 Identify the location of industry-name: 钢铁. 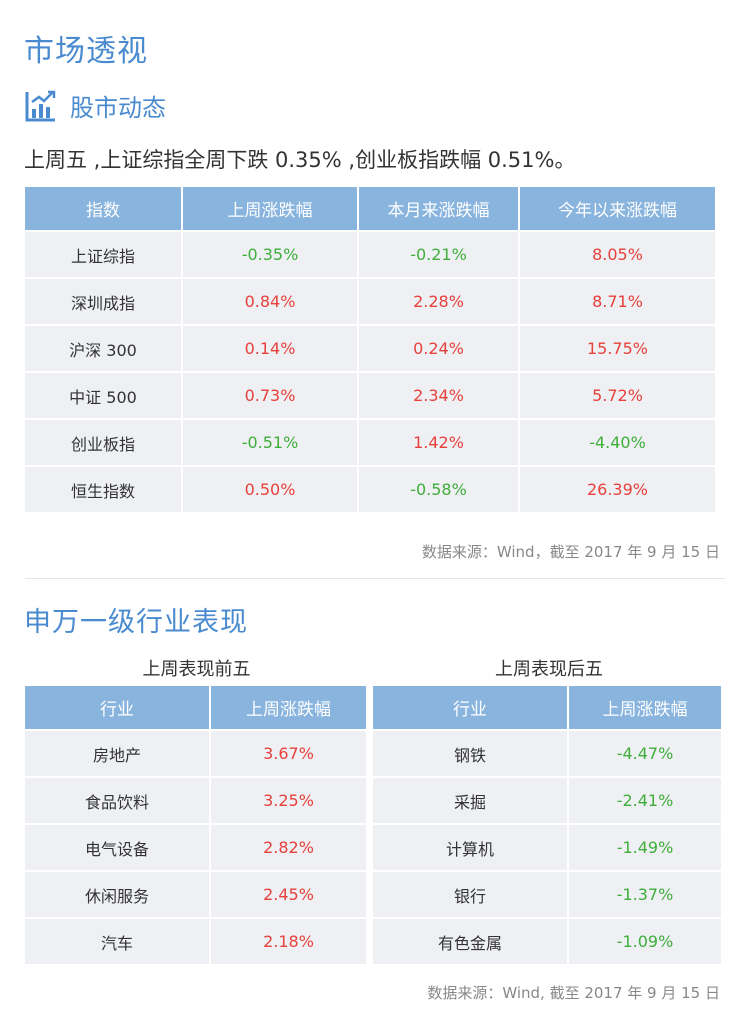
(470, 753).